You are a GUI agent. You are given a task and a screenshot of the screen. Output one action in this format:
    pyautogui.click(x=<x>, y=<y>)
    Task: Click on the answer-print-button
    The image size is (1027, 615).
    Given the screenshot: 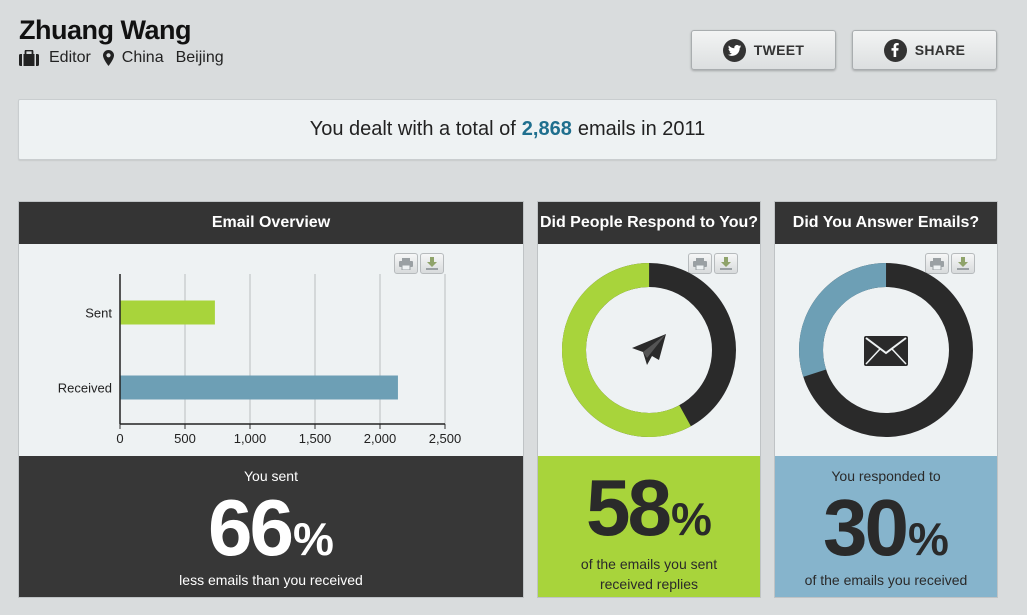 What is the action you would take?
    pyautogui.click(x=937, y=263)
    